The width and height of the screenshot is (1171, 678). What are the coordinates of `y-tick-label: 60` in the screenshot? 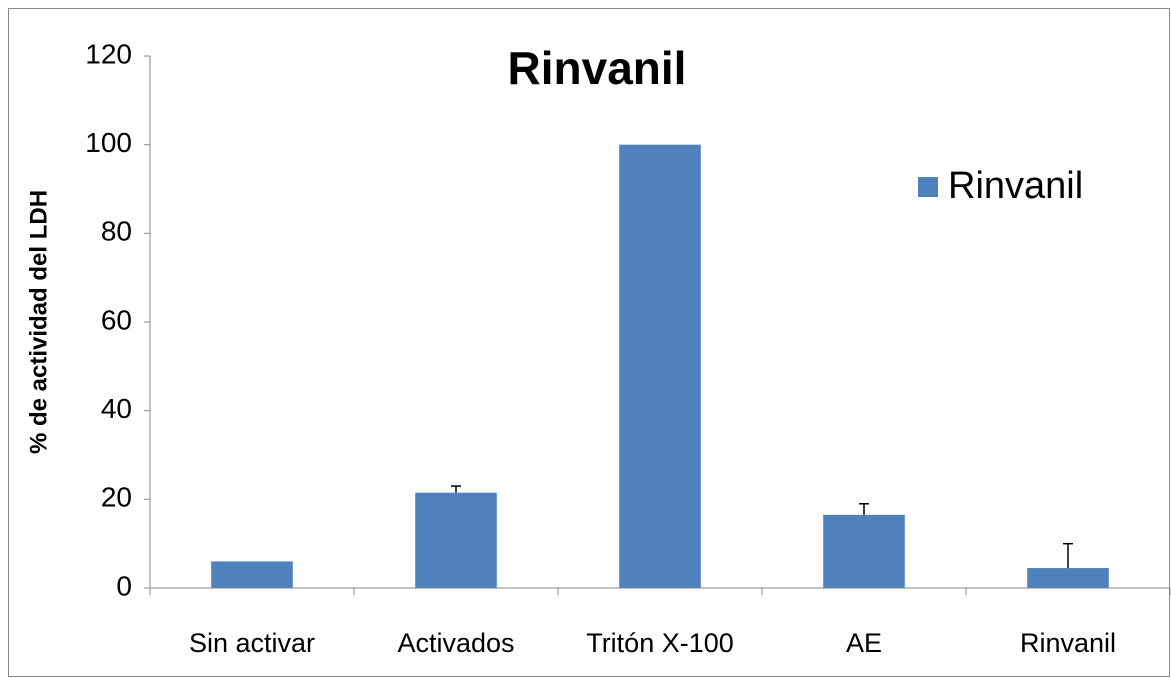 It's located at (116, 319).